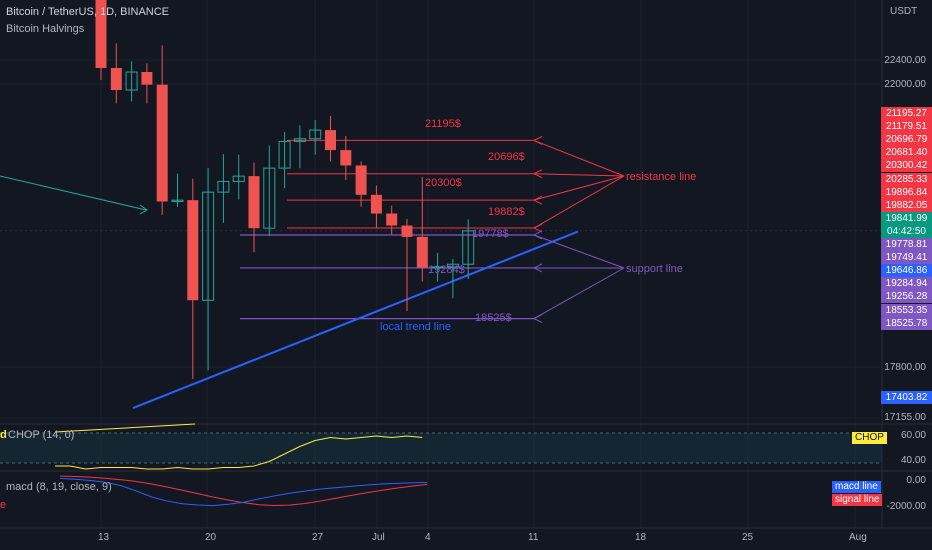 The width and height of the screenshot is (932, 550). I want to click on price-tag: 18525.78, so click(906, 323).